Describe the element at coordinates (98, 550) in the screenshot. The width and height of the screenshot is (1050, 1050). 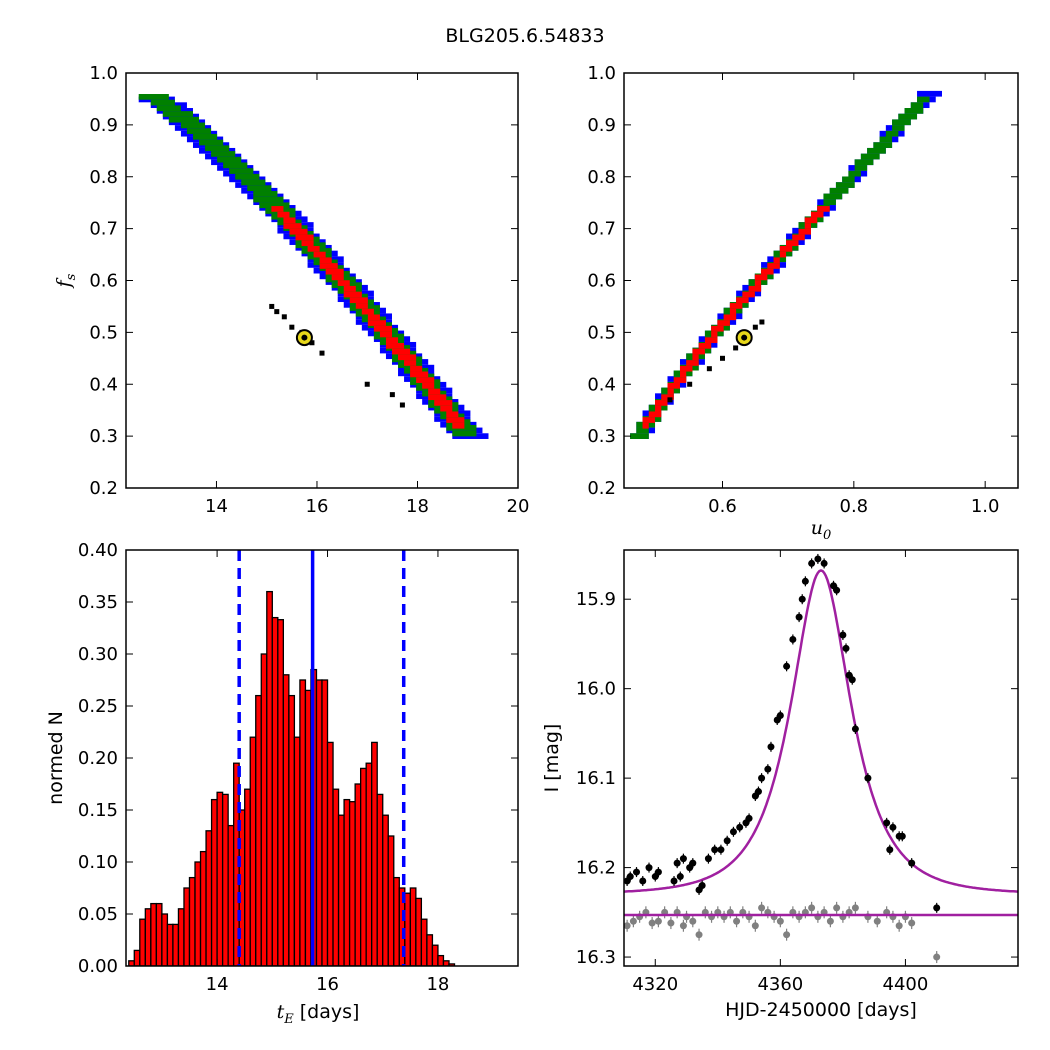
I see `bl-ytick-label: 0.40` at that location.